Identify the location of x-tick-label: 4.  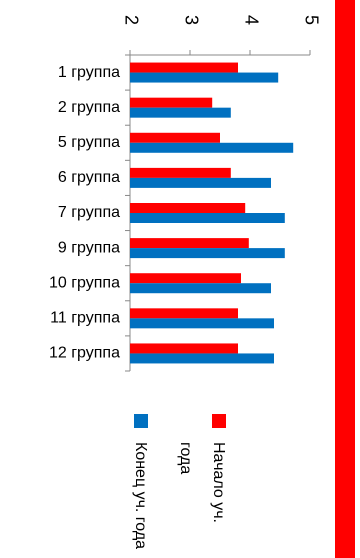
(251, 20).